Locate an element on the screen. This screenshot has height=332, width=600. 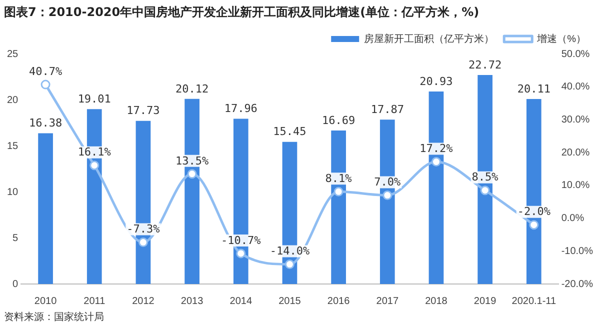
data-label: 20.12 is located at coordinates (192, 89).